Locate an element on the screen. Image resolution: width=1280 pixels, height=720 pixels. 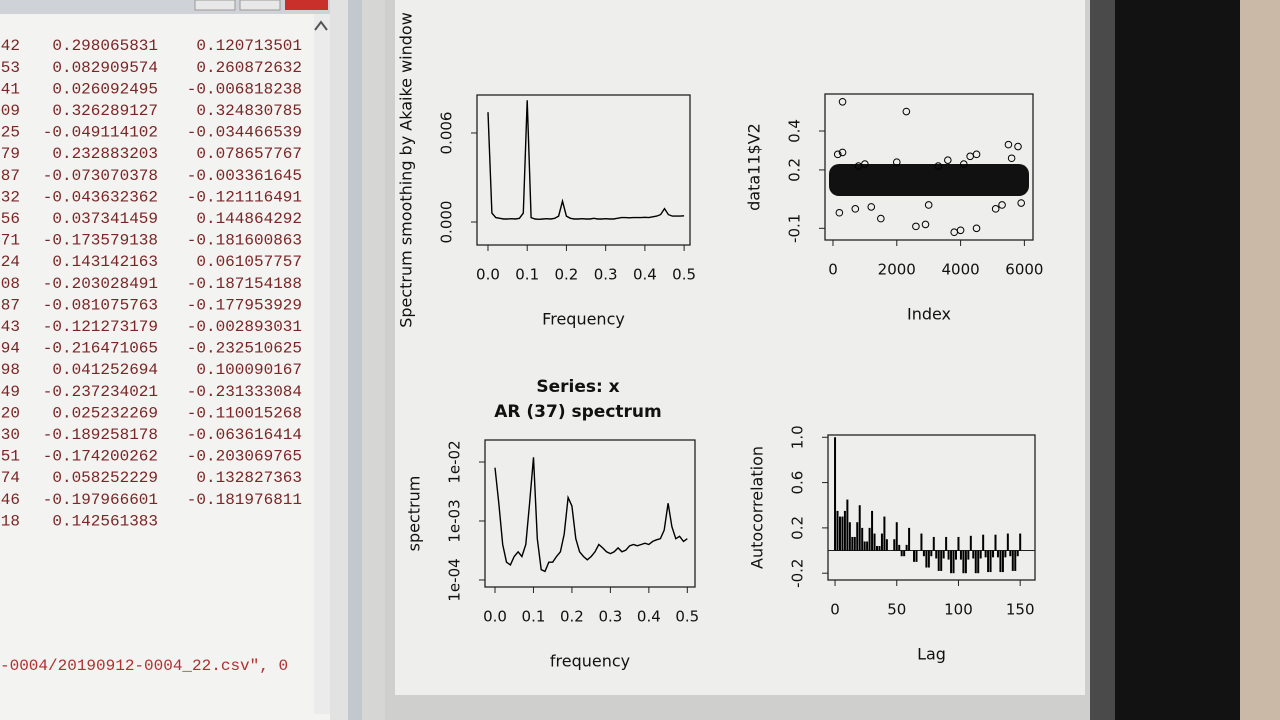
console-cell: 0.144864292 is located at coordinates (249, 219).